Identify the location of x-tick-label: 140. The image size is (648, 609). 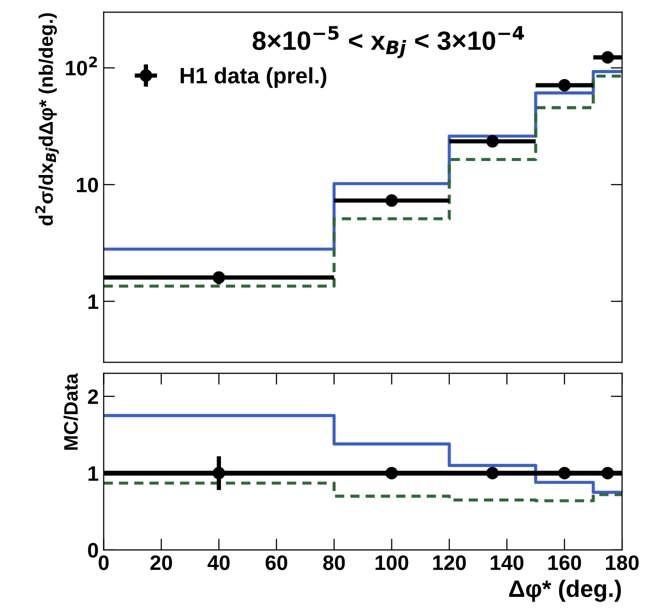
(507, 562).